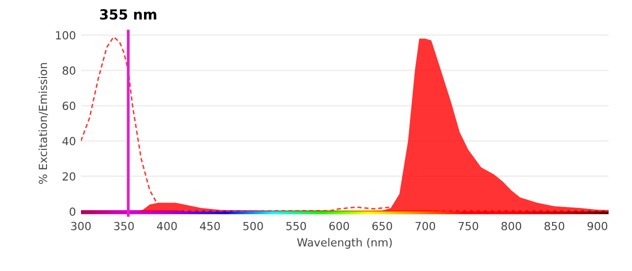 The image size is (632, 271). Describe the element at coordinates (426, 226) in the screenshot. I see `x-tick-label: 700` at that location.